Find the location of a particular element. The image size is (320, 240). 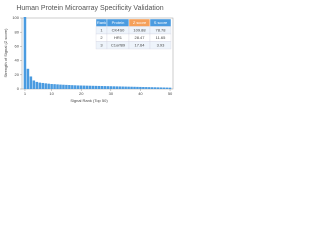

table-cell-text: 28.47 is located at coordinates (139, 37).